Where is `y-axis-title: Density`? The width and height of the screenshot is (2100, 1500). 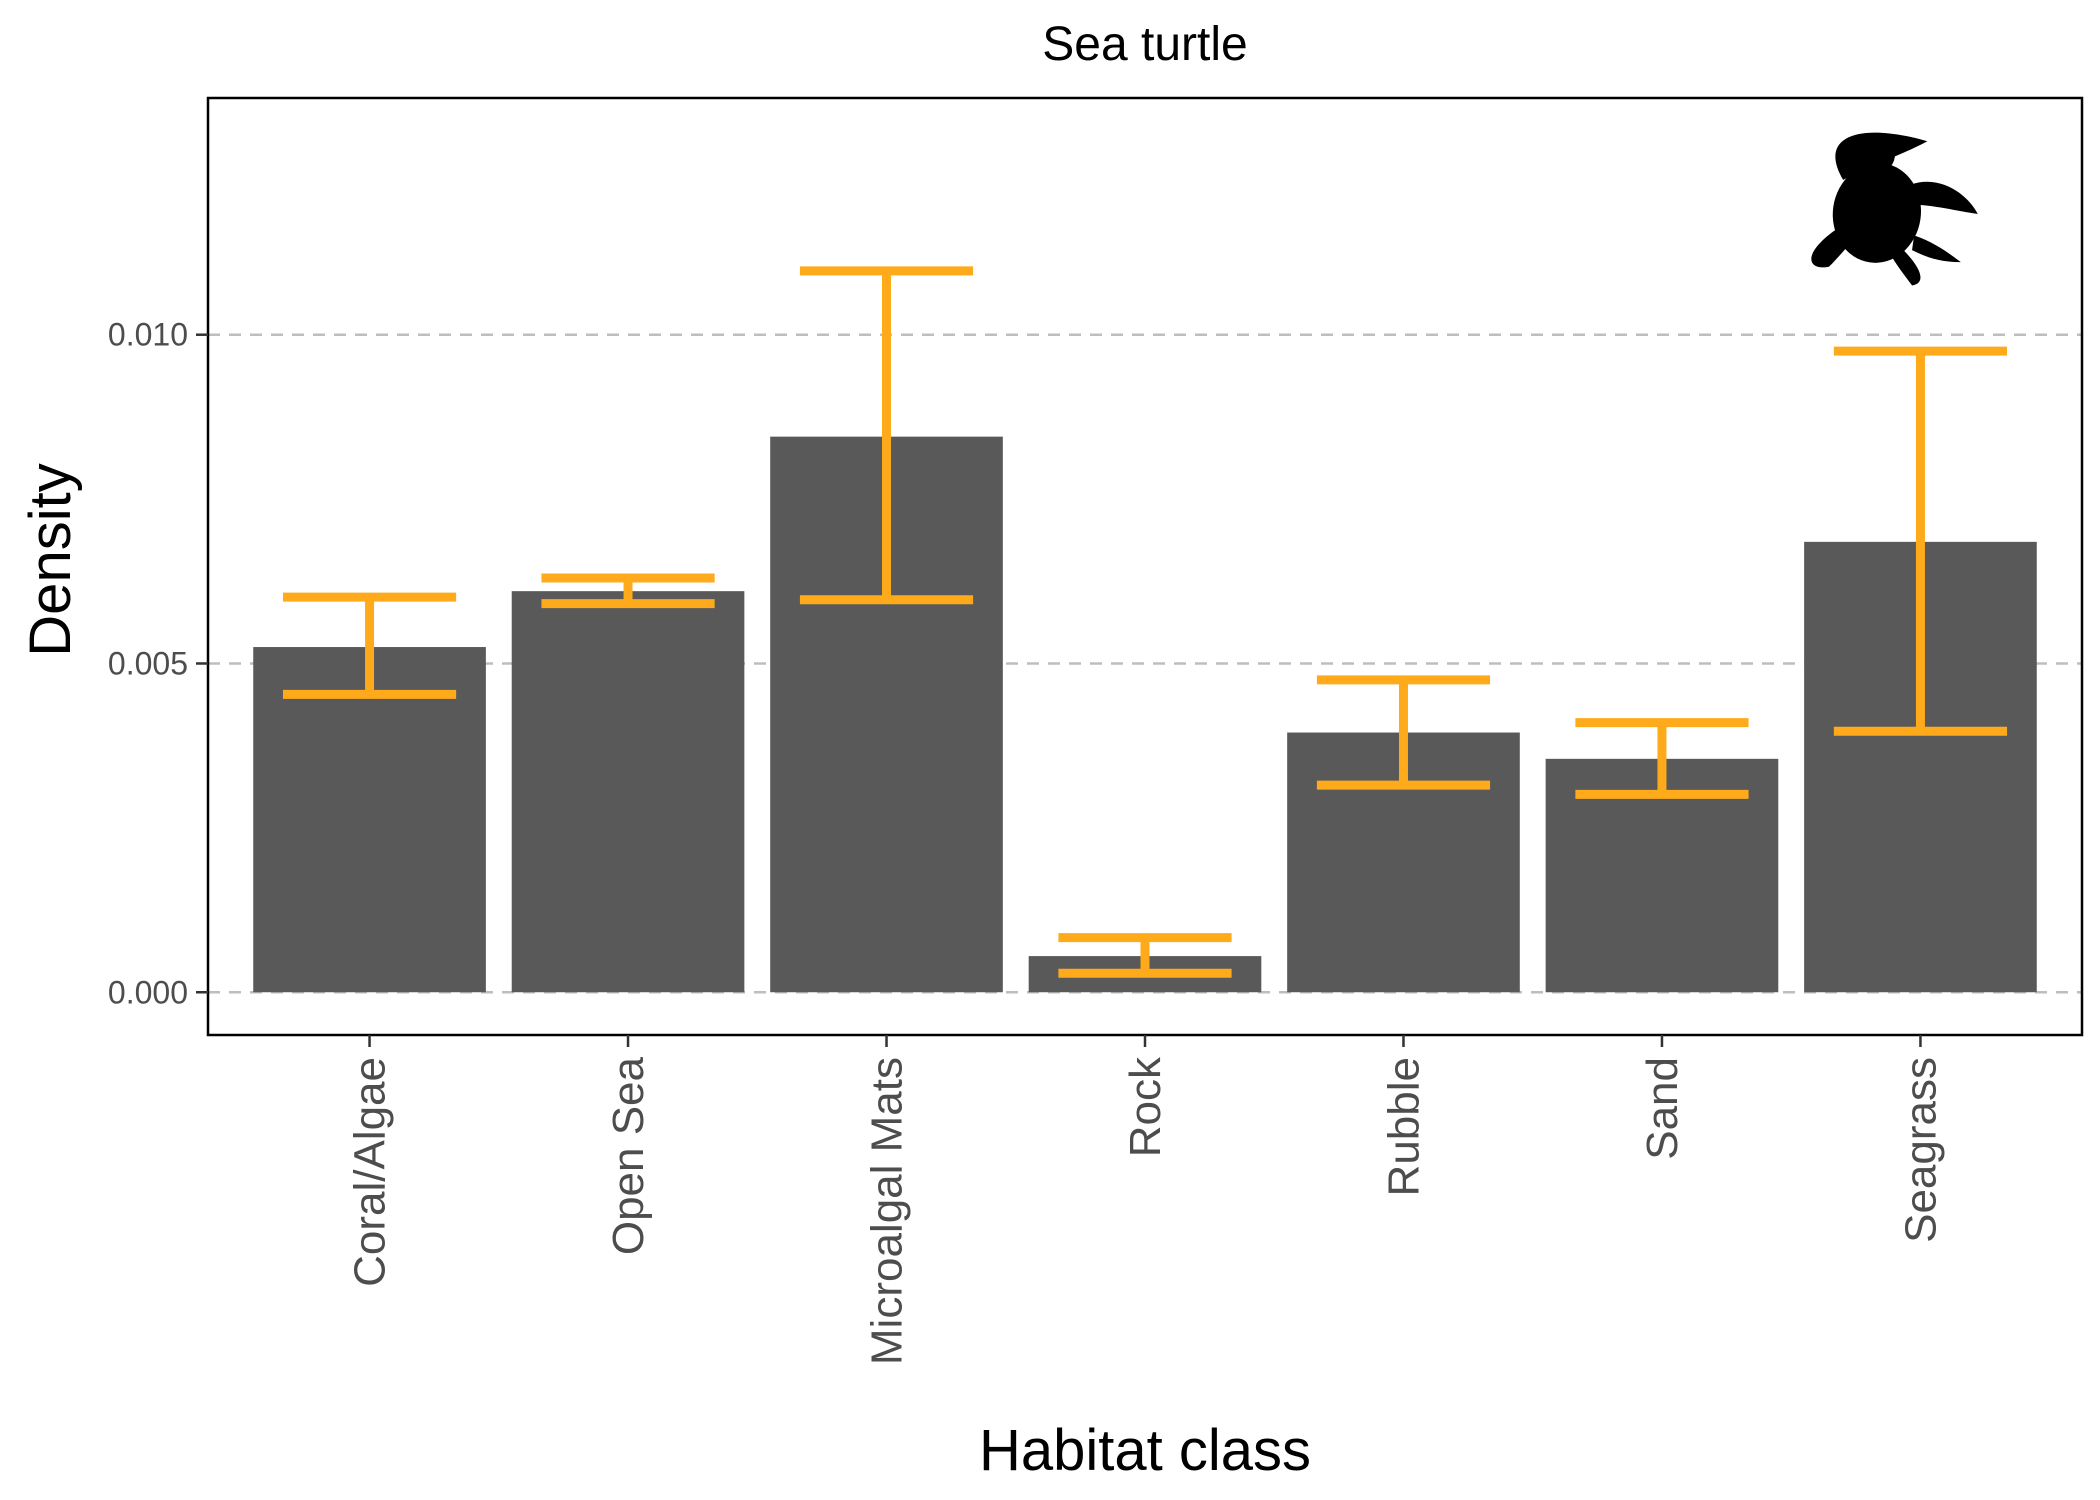
y-axis-title: Density is located at coordinates (50, 559).